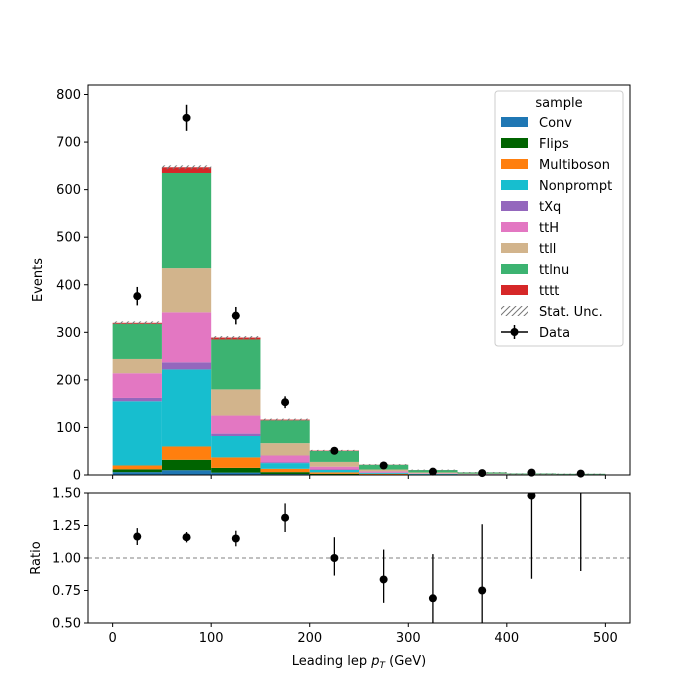 This screenshot has width=700, height=700. Describe the element at coordinates (359, 477) in the screenshot. I see `main-x-ticks` at that location.